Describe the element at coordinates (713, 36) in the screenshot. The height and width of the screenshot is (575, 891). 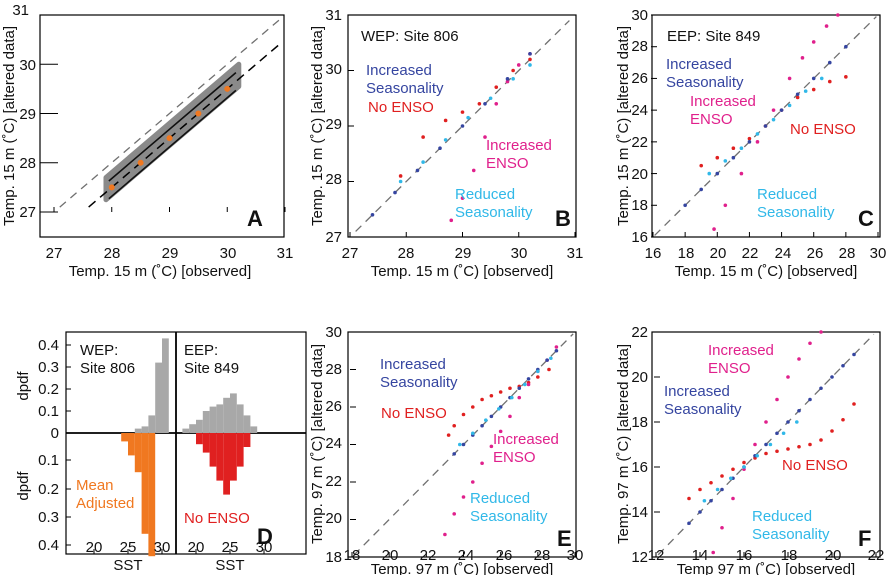
I see `panel-c-site-label: EEP: Site 849` at that location.